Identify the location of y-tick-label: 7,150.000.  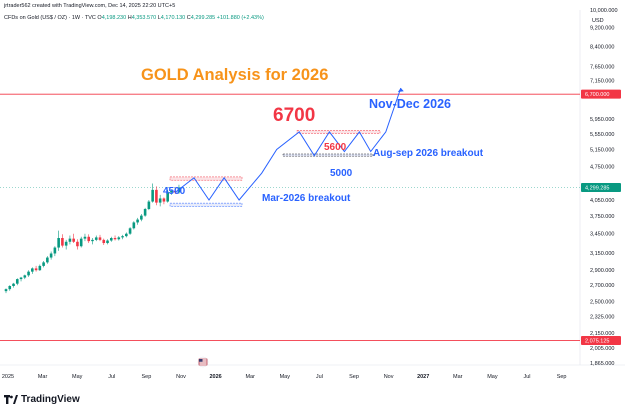
(602, 82).